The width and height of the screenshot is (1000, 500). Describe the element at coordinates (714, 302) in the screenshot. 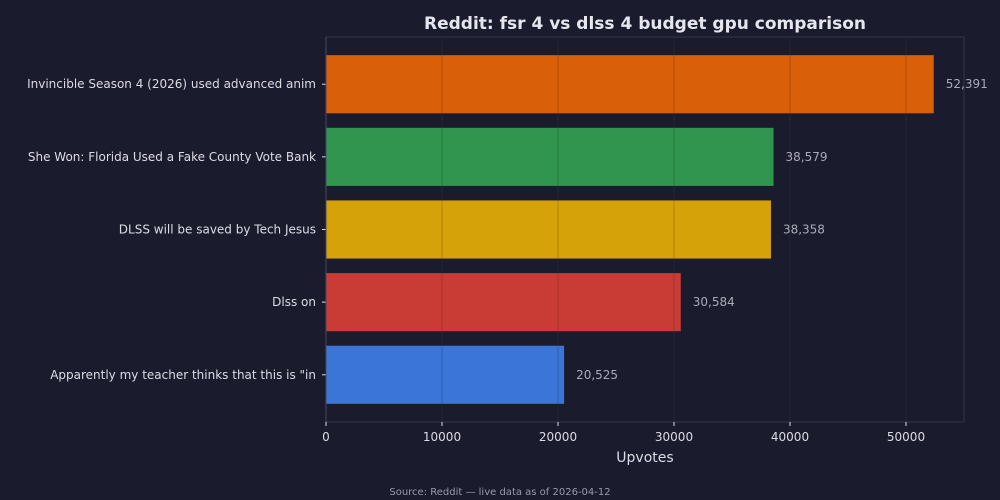

I see `value-label-4: 30,584` at that location.